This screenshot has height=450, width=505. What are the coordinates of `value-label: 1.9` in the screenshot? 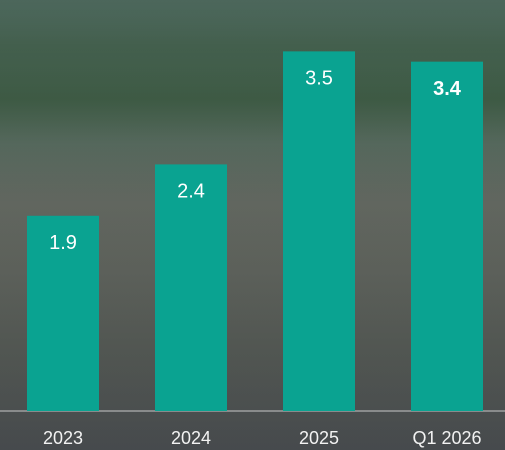 It's located at (63, 243).